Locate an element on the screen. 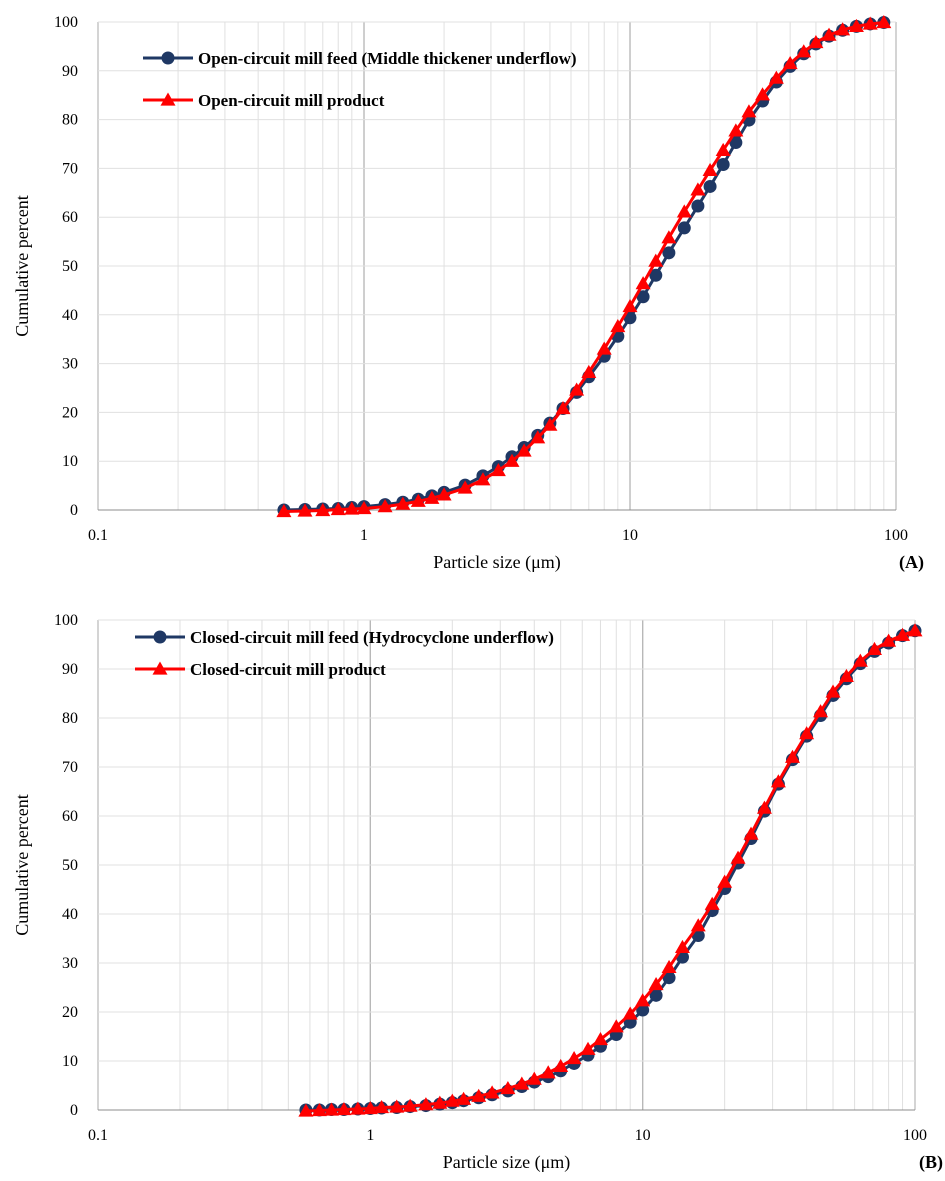 The height and width of the screenshot is (1181, 945). y-tick-label: 70 is located at coordinates (70, 168).